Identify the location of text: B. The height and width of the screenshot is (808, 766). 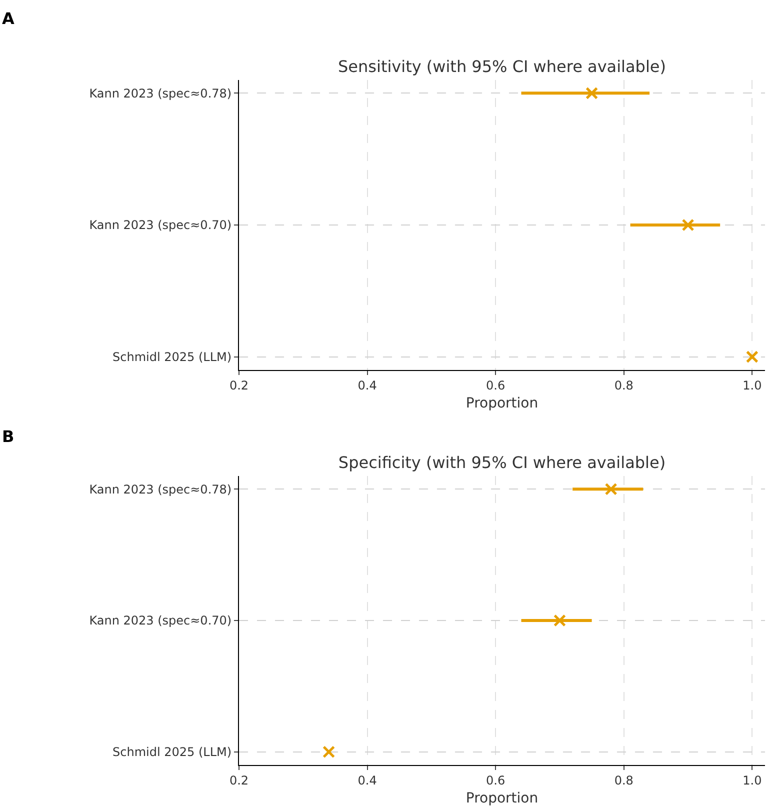
(8, 436).